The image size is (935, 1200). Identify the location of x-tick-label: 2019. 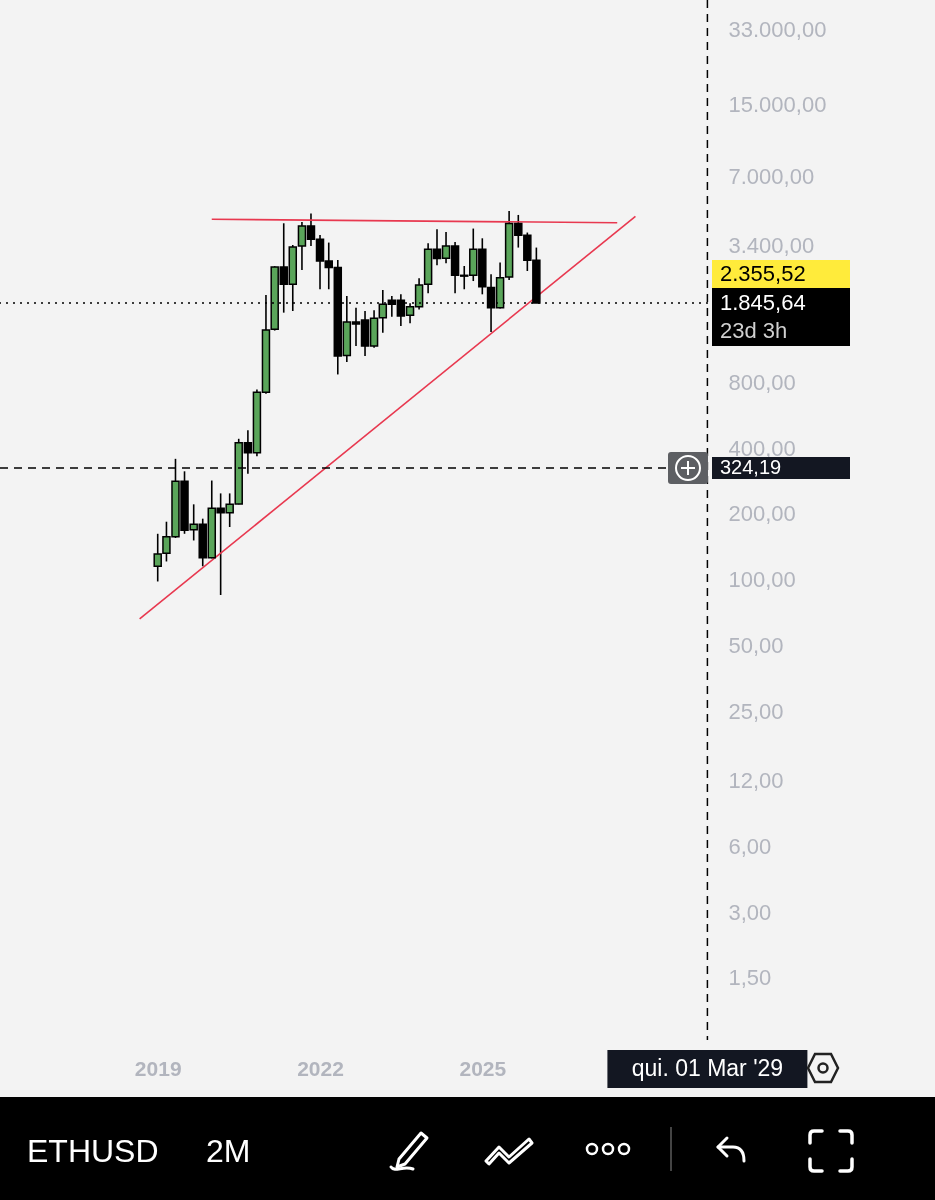
(158, 1068).